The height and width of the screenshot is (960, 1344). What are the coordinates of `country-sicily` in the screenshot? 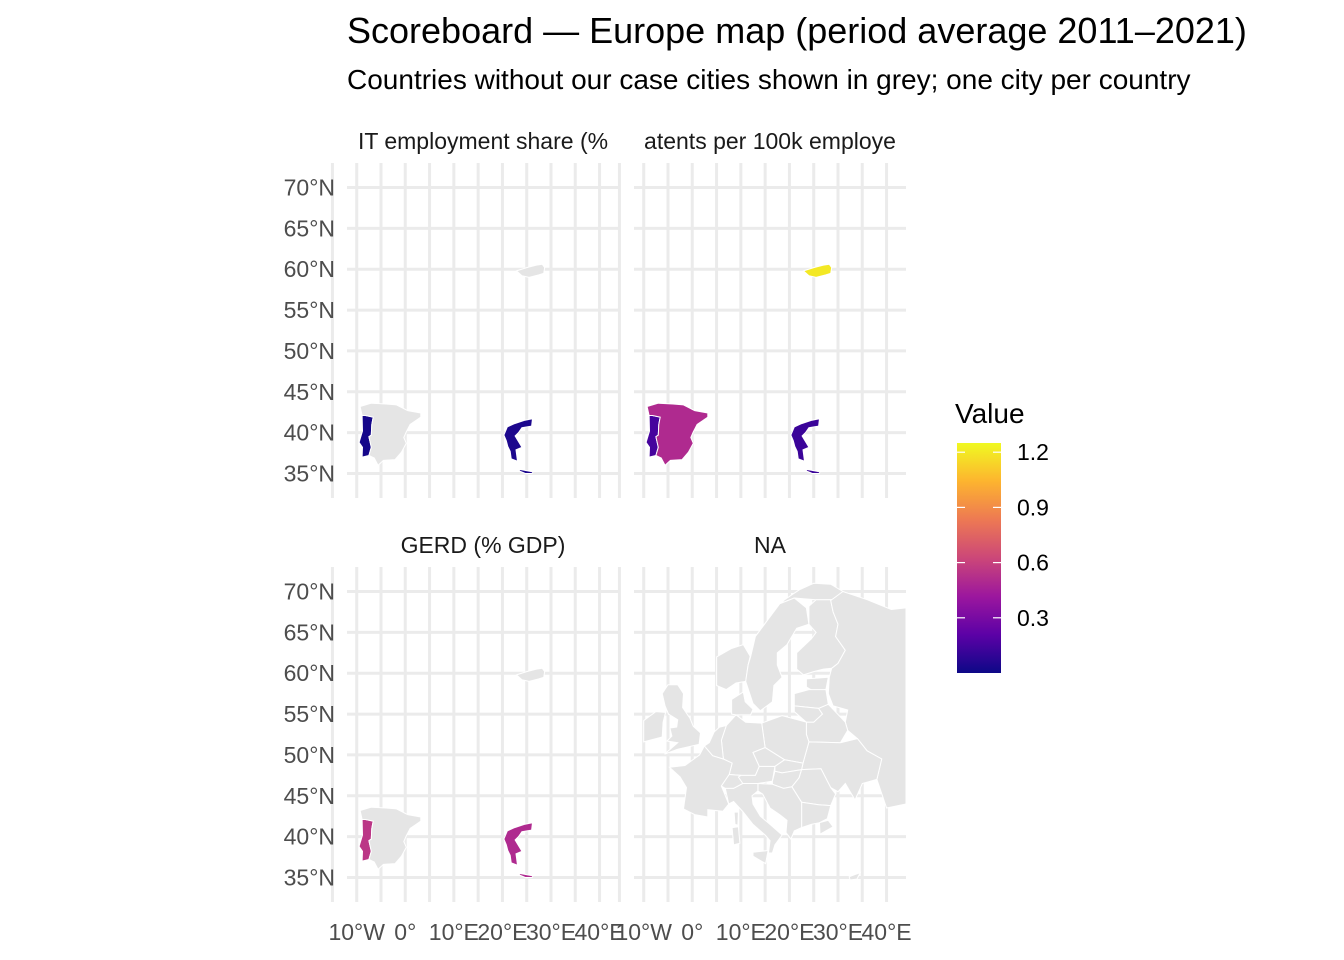 It's located at (760, 857).